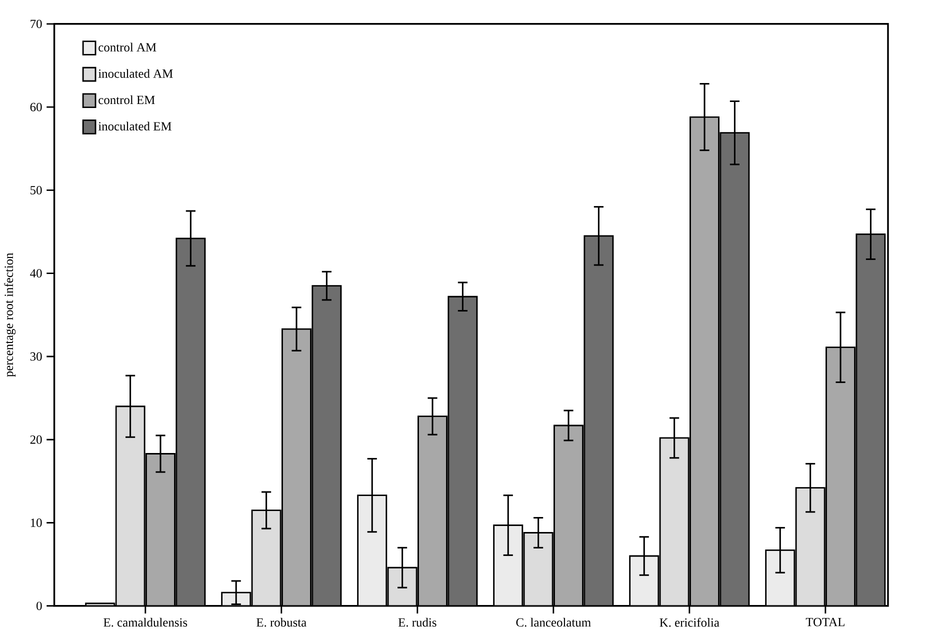  What do you see at coordinates (36, 273) in the screenshot?
I see `y-tick-label: 40` at bounding box center [36, 273].